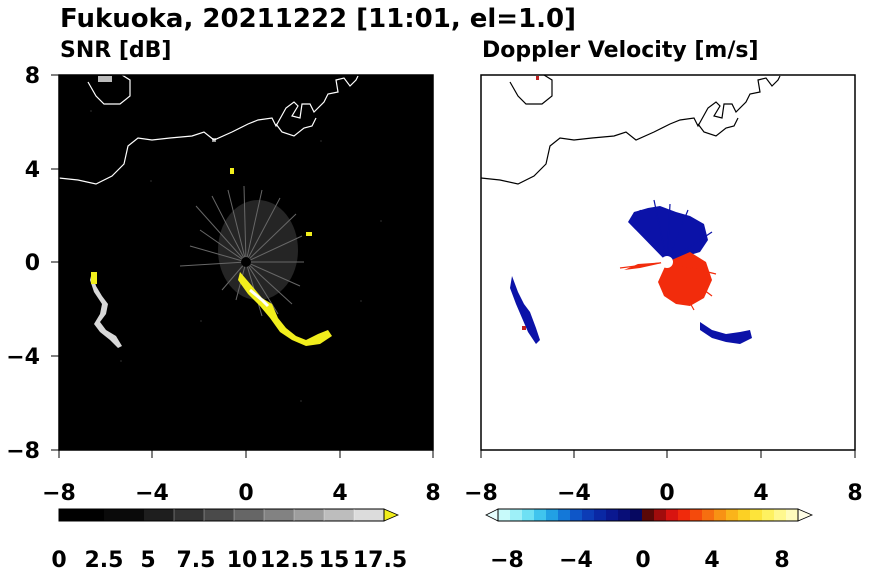  Describe the element at coordinates (104, 559) in the screenshot. I see `snr-colorbar-label: 2.5` at that location.